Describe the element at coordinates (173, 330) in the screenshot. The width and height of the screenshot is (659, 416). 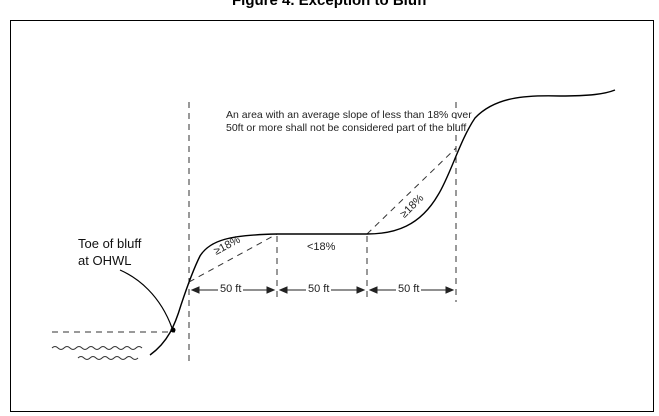
I see `toe-marker` at that location.